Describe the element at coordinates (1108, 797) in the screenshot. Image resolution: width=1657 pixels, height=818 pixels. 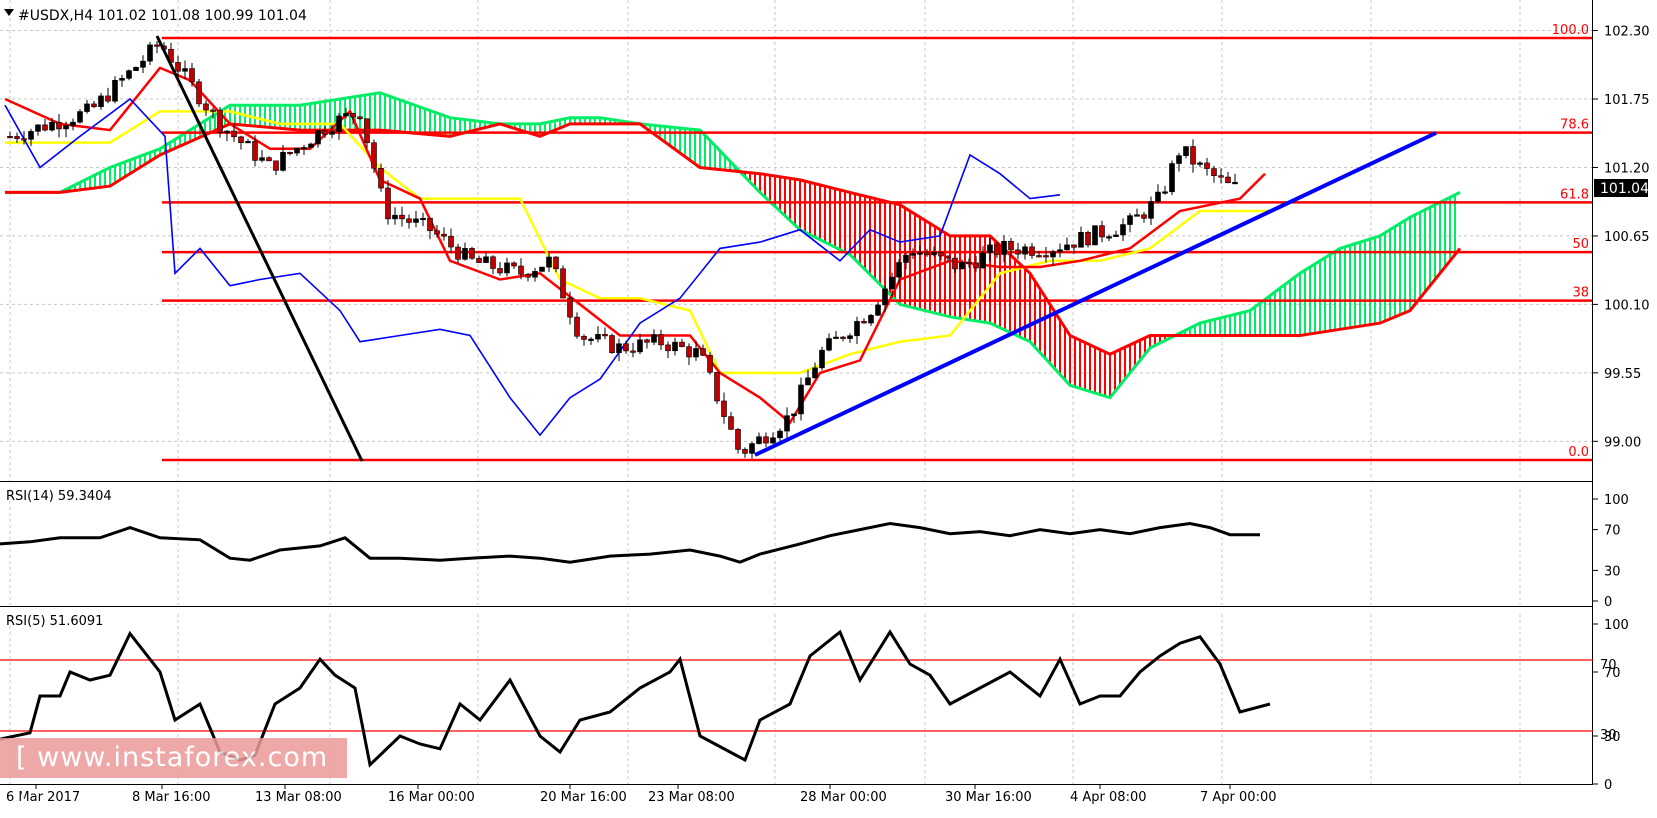
I see `time-tick-label: 4 Apr 08:00` at that location.